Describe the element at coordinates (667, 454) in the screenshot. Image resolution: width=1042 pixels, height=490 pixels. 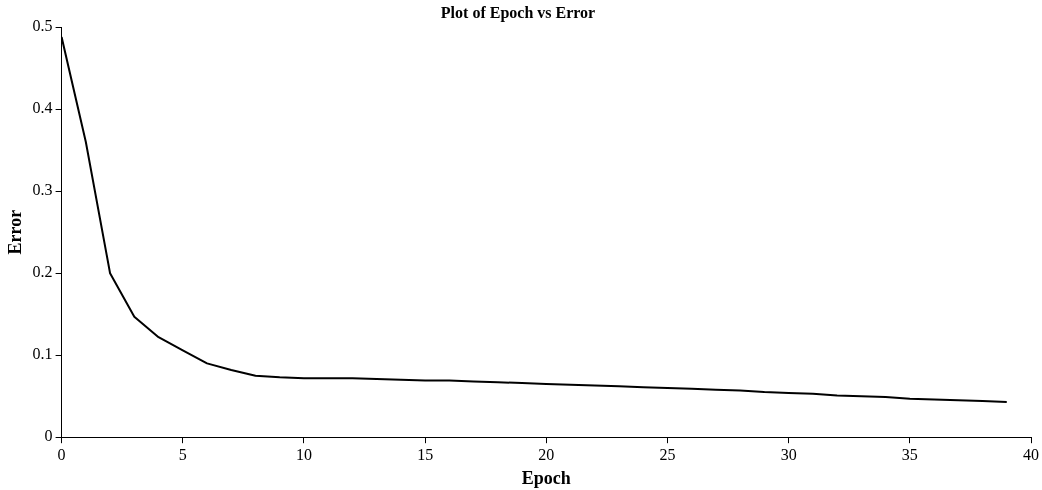
I see `x-tick-label: 25` at that location.